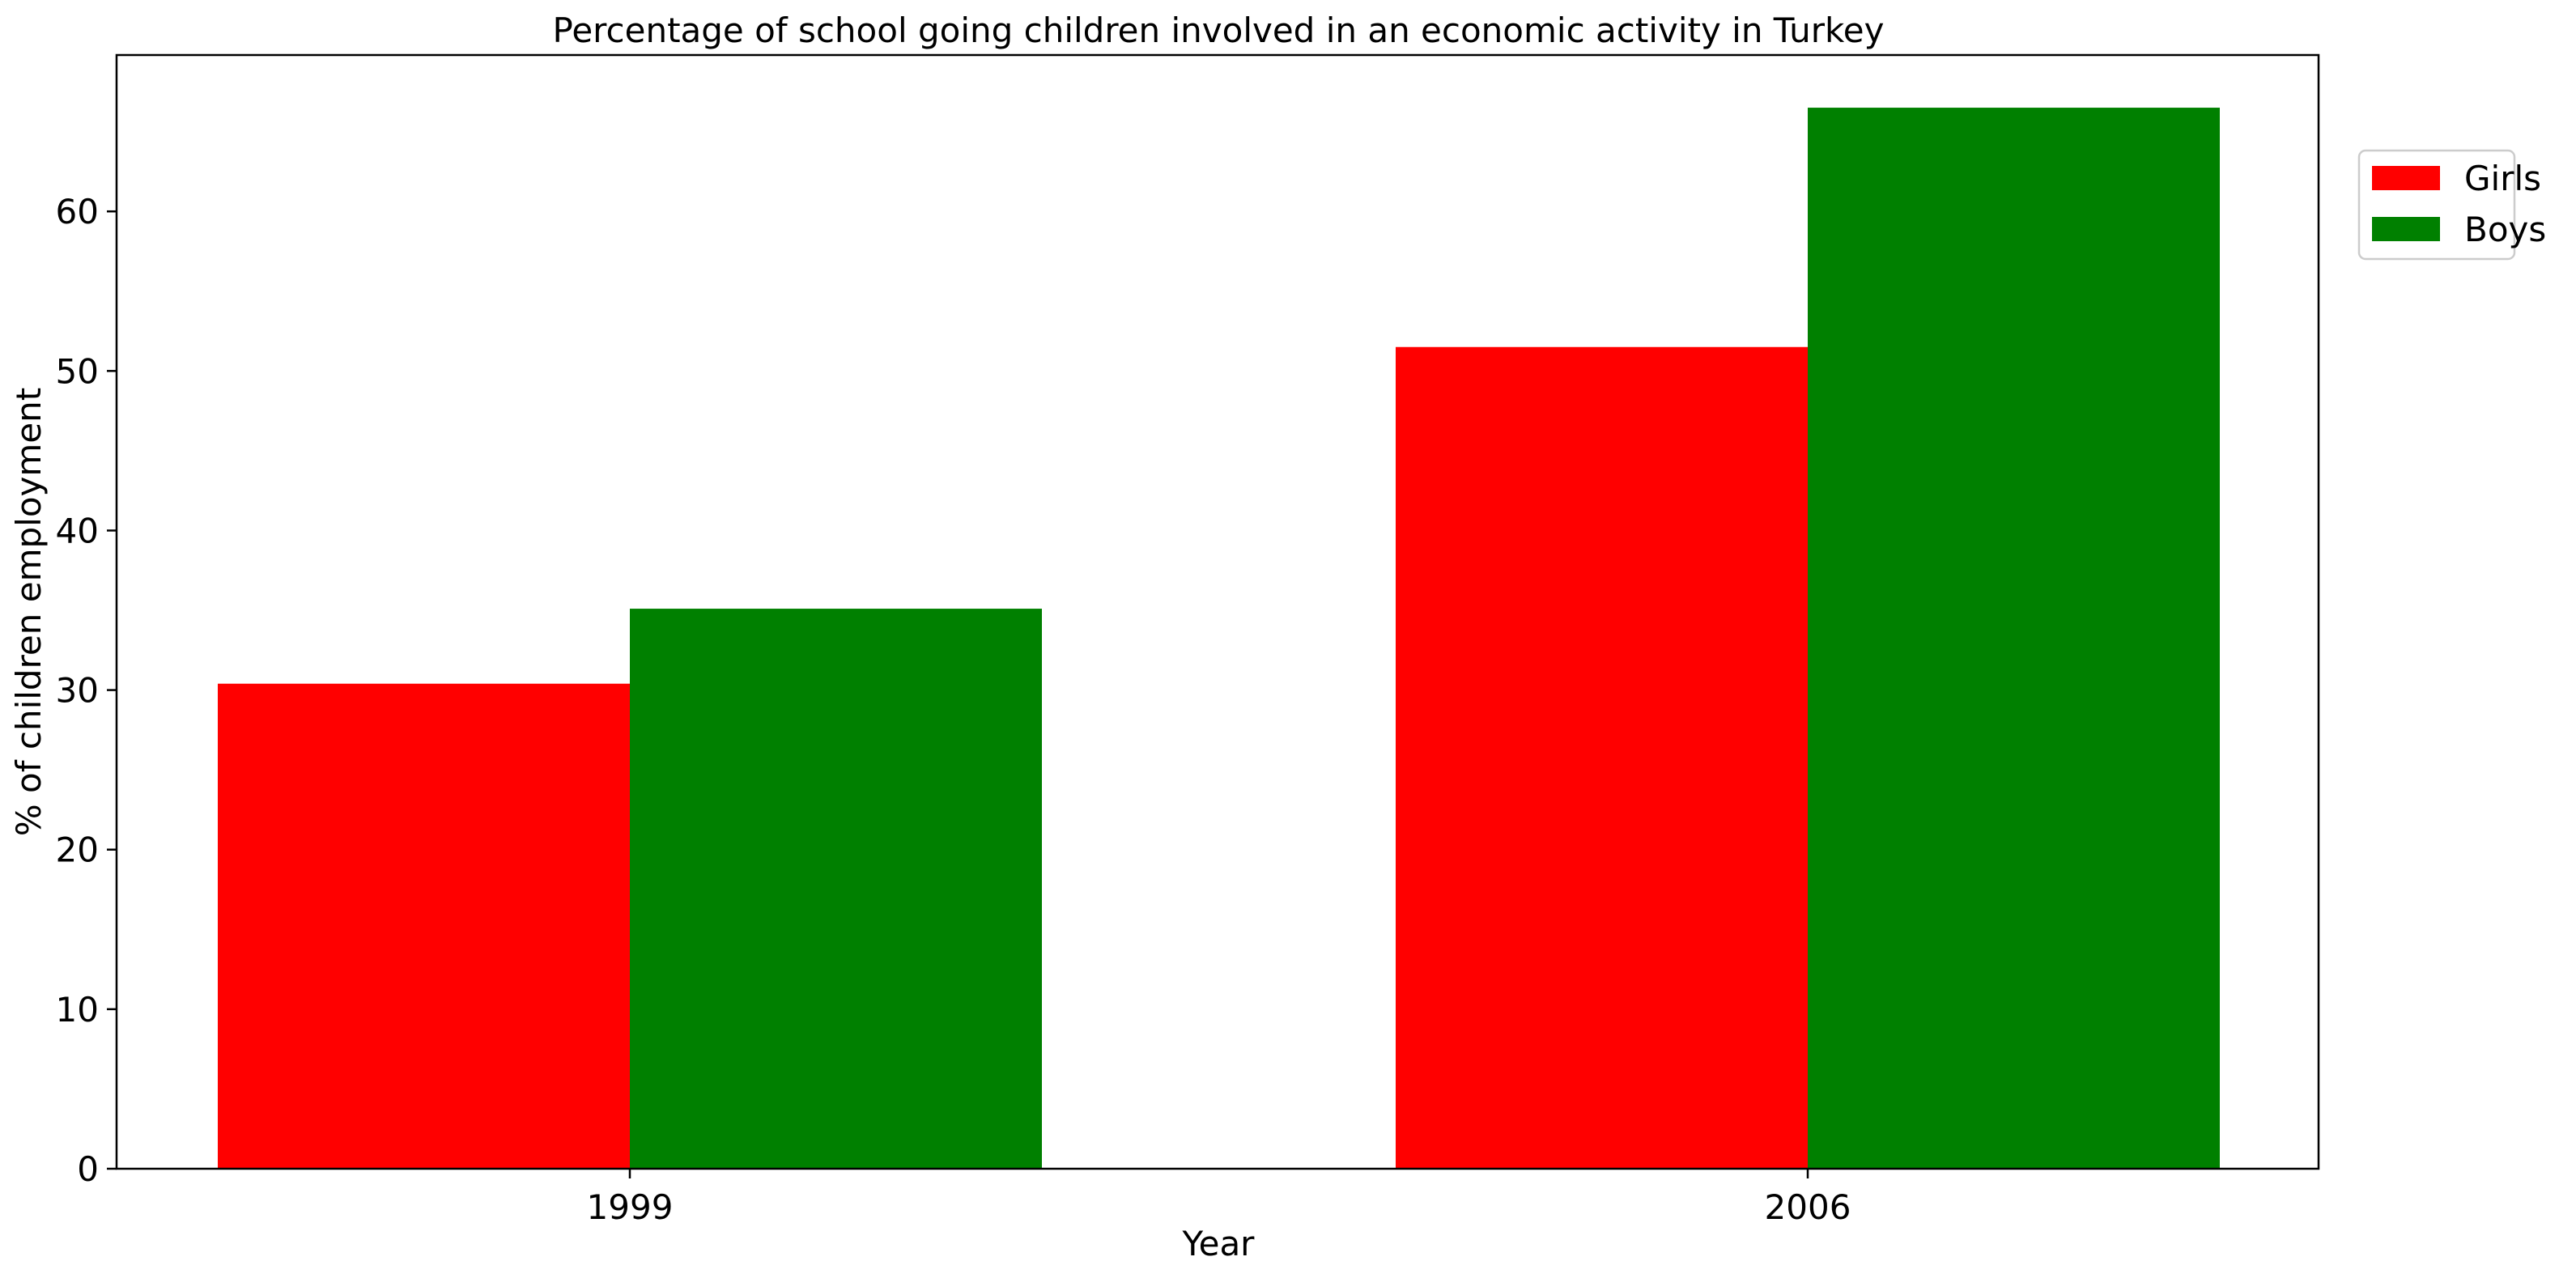 The height and width of the screenshot is (1278, 2576). What do you see at coordinates (2451, 205) in the screenshot?
I see `legend: Girls Boys` at bounding box center [2451, 205].